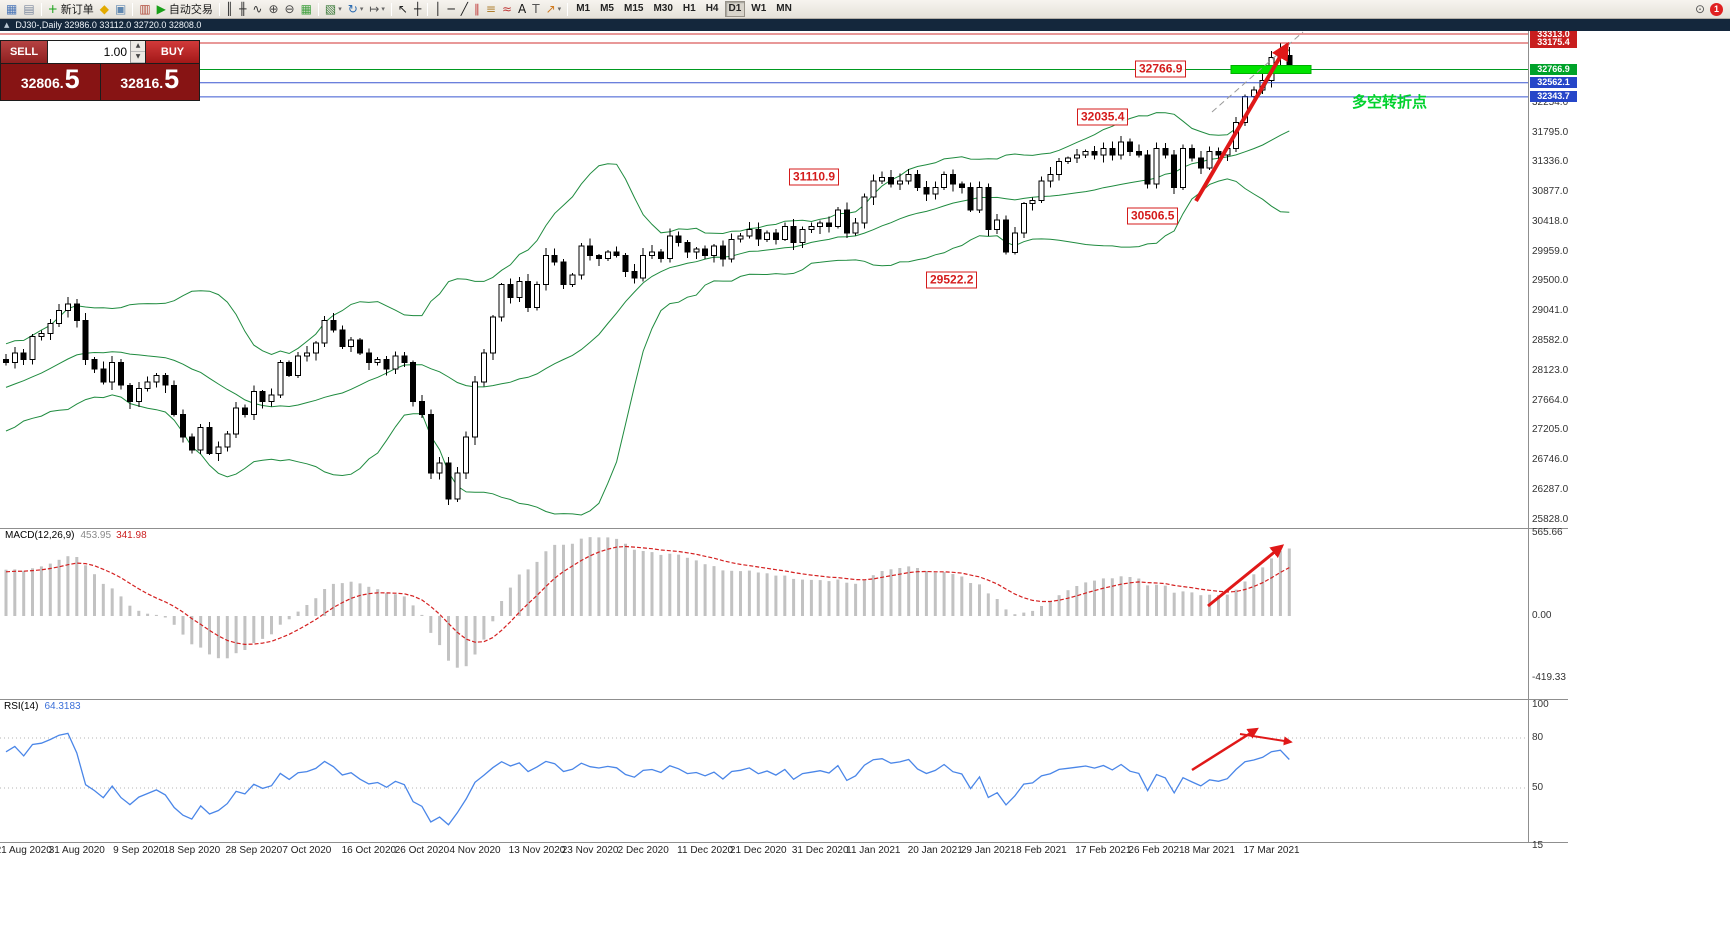  What do you see at coordinates (814, 177) in the screenshot?
I see `price-annotation: 31110.9` at bounding box center [814, 177].